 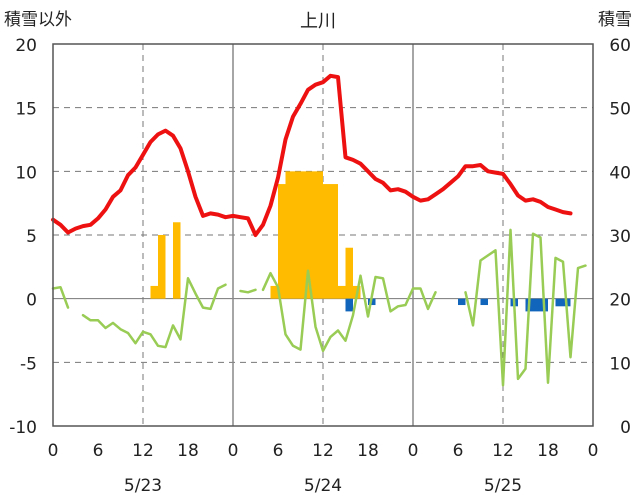 What do you see at coordinates (28, 364) in the screenshot?
I see `left-tick-label: -5` at bounding box center [28, 364].